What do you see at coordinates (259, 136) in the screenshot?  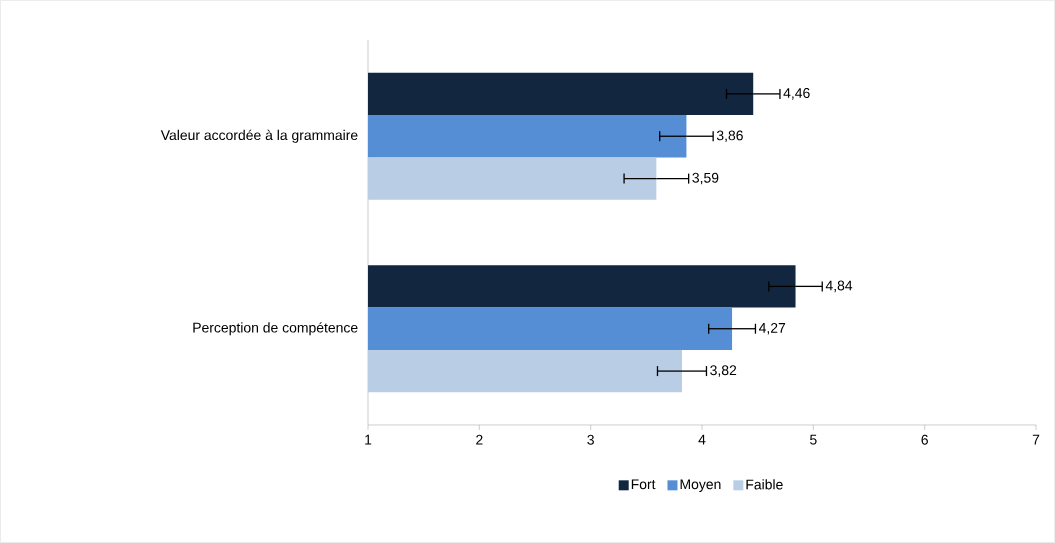 I see `y-tick-label: Valeur accordée à la grammaire` at bounding box center [259, 136].